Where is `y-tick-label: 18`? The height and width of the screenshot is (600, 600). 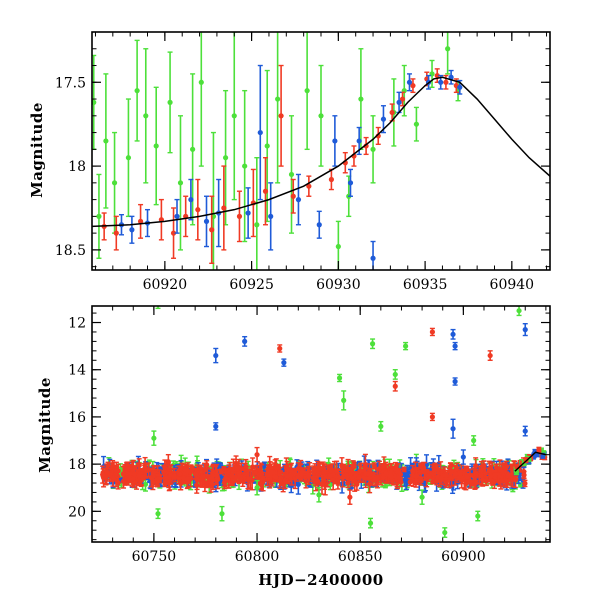
y-tick-label: 18 is located at coordinates (77, 167).